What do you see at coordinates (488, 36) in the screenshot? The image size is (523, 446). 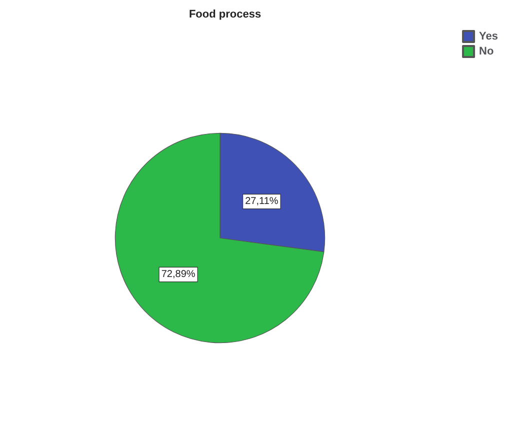 I see `legend-label: Yes` at bounding box center [488, 36].